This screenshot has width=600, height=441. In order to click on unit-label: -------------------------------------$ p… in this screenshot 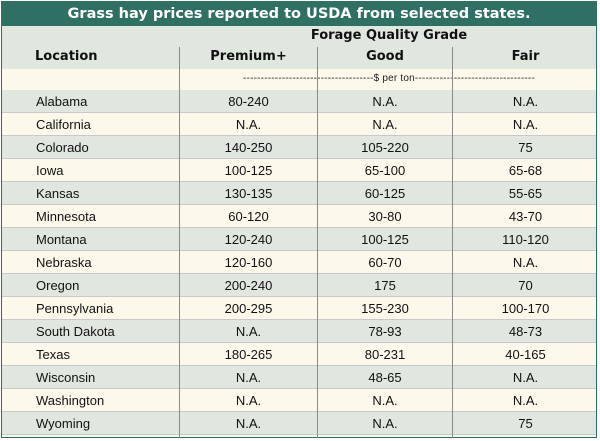, I will do `click(389, 78)`.